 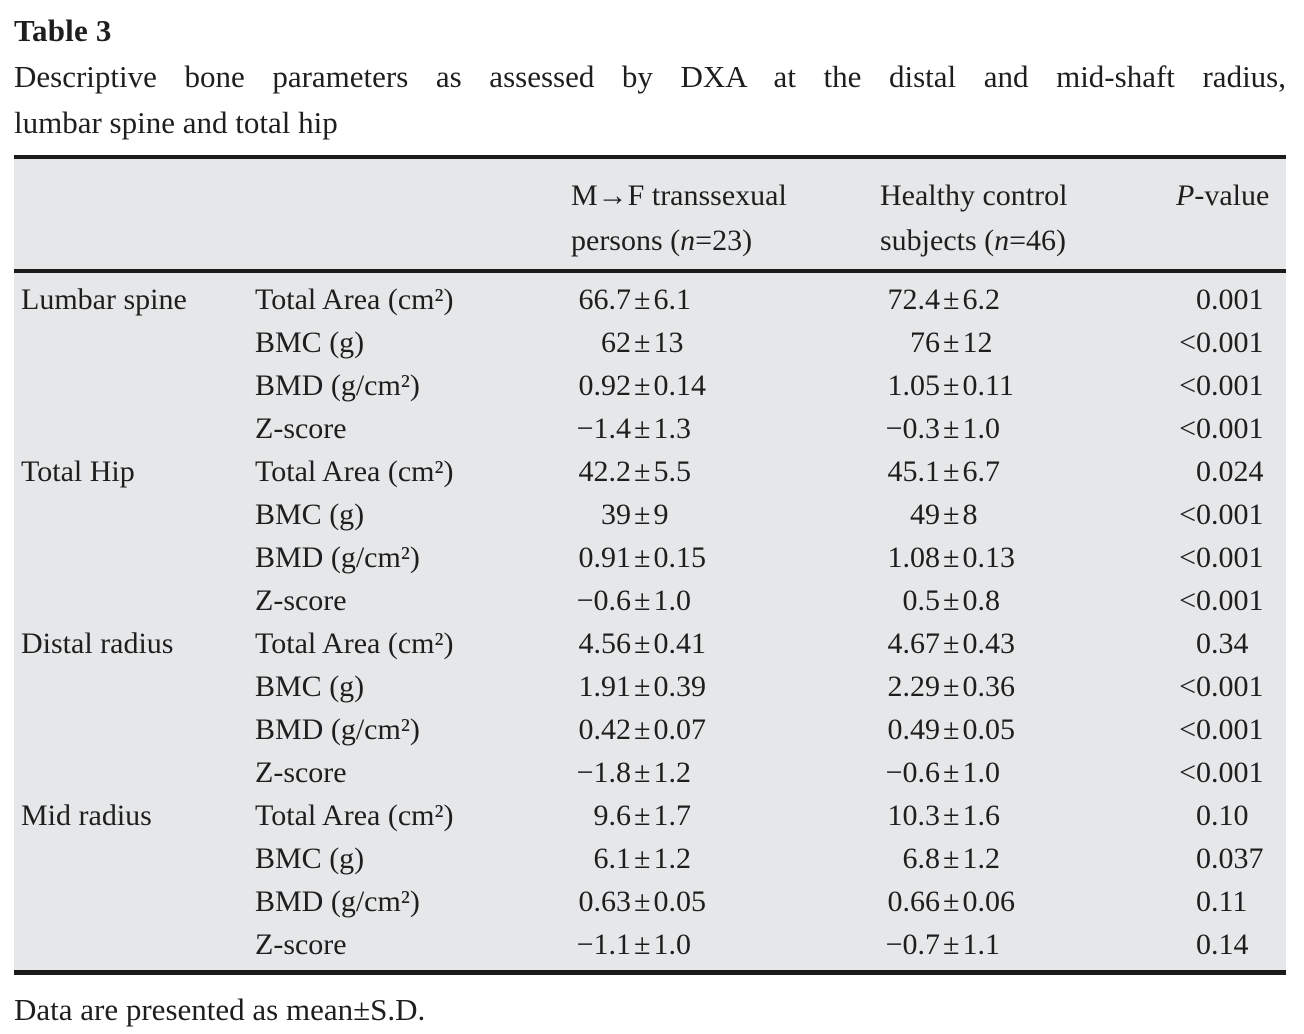 I want to click on transsexual-value-cell: 62 ±13, so click(x=725, y=342).